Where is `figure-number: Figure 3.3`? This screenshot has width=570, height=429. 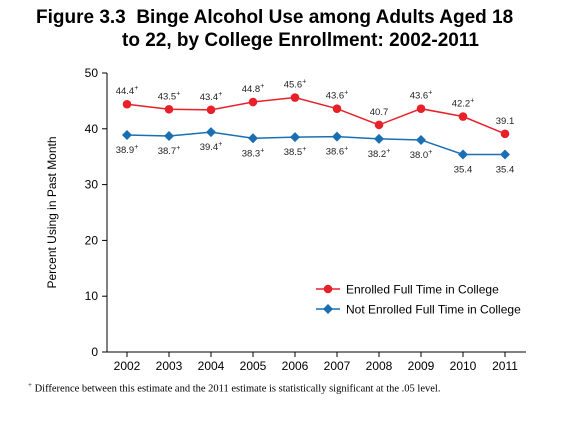 figure-number: Figure 3.3 is located at coordinates (81, 17).